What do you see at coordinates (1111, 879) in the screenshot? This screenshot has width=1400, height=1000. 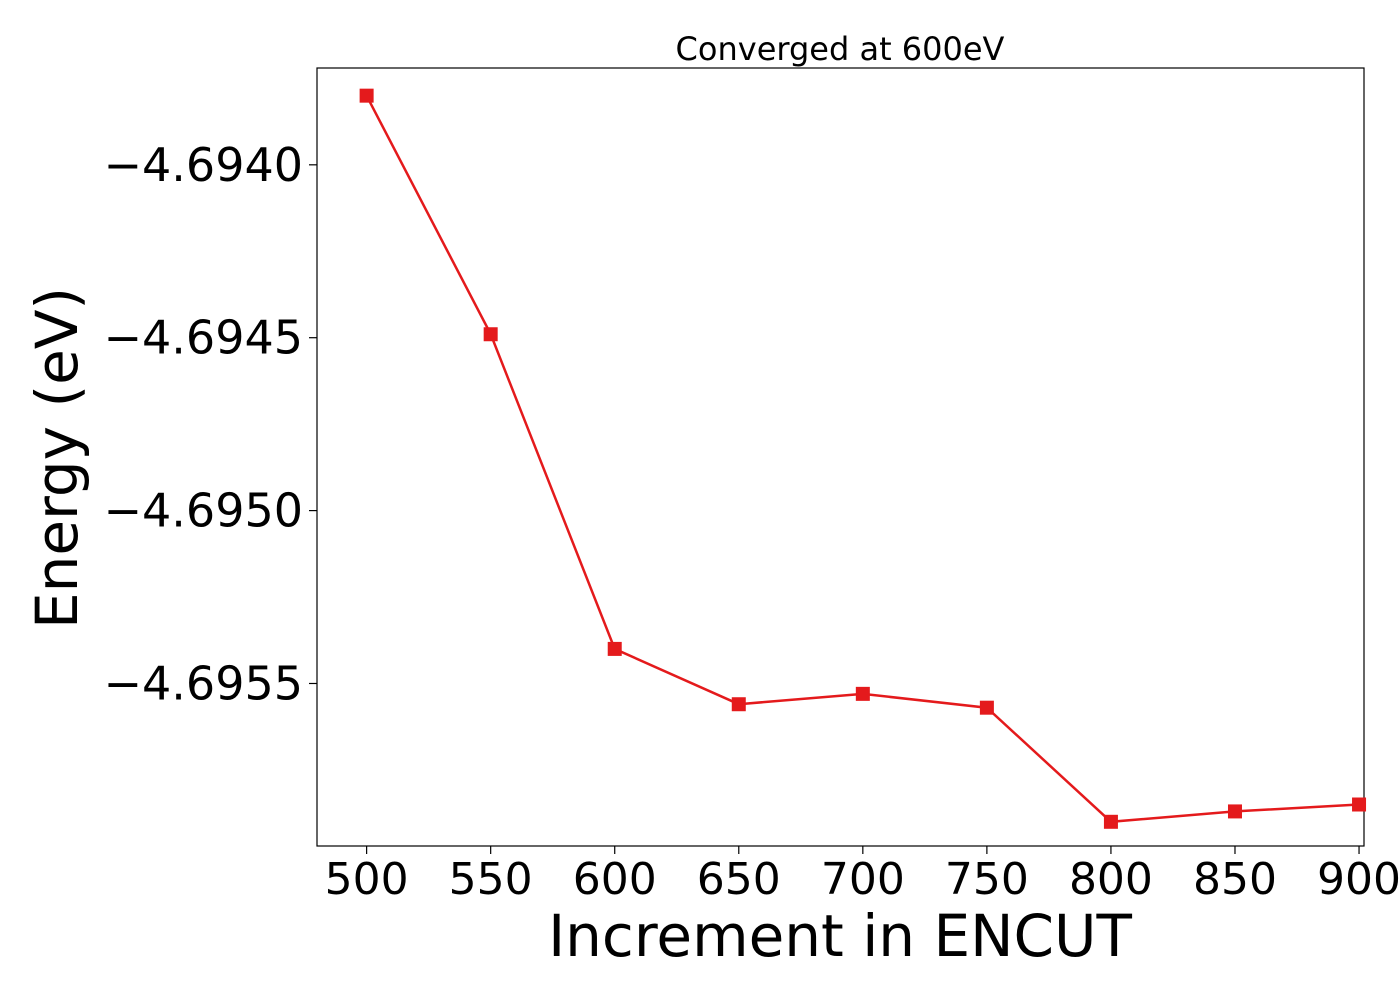 I see `x-tick-label: 800` at bounding box center [1111, 879].